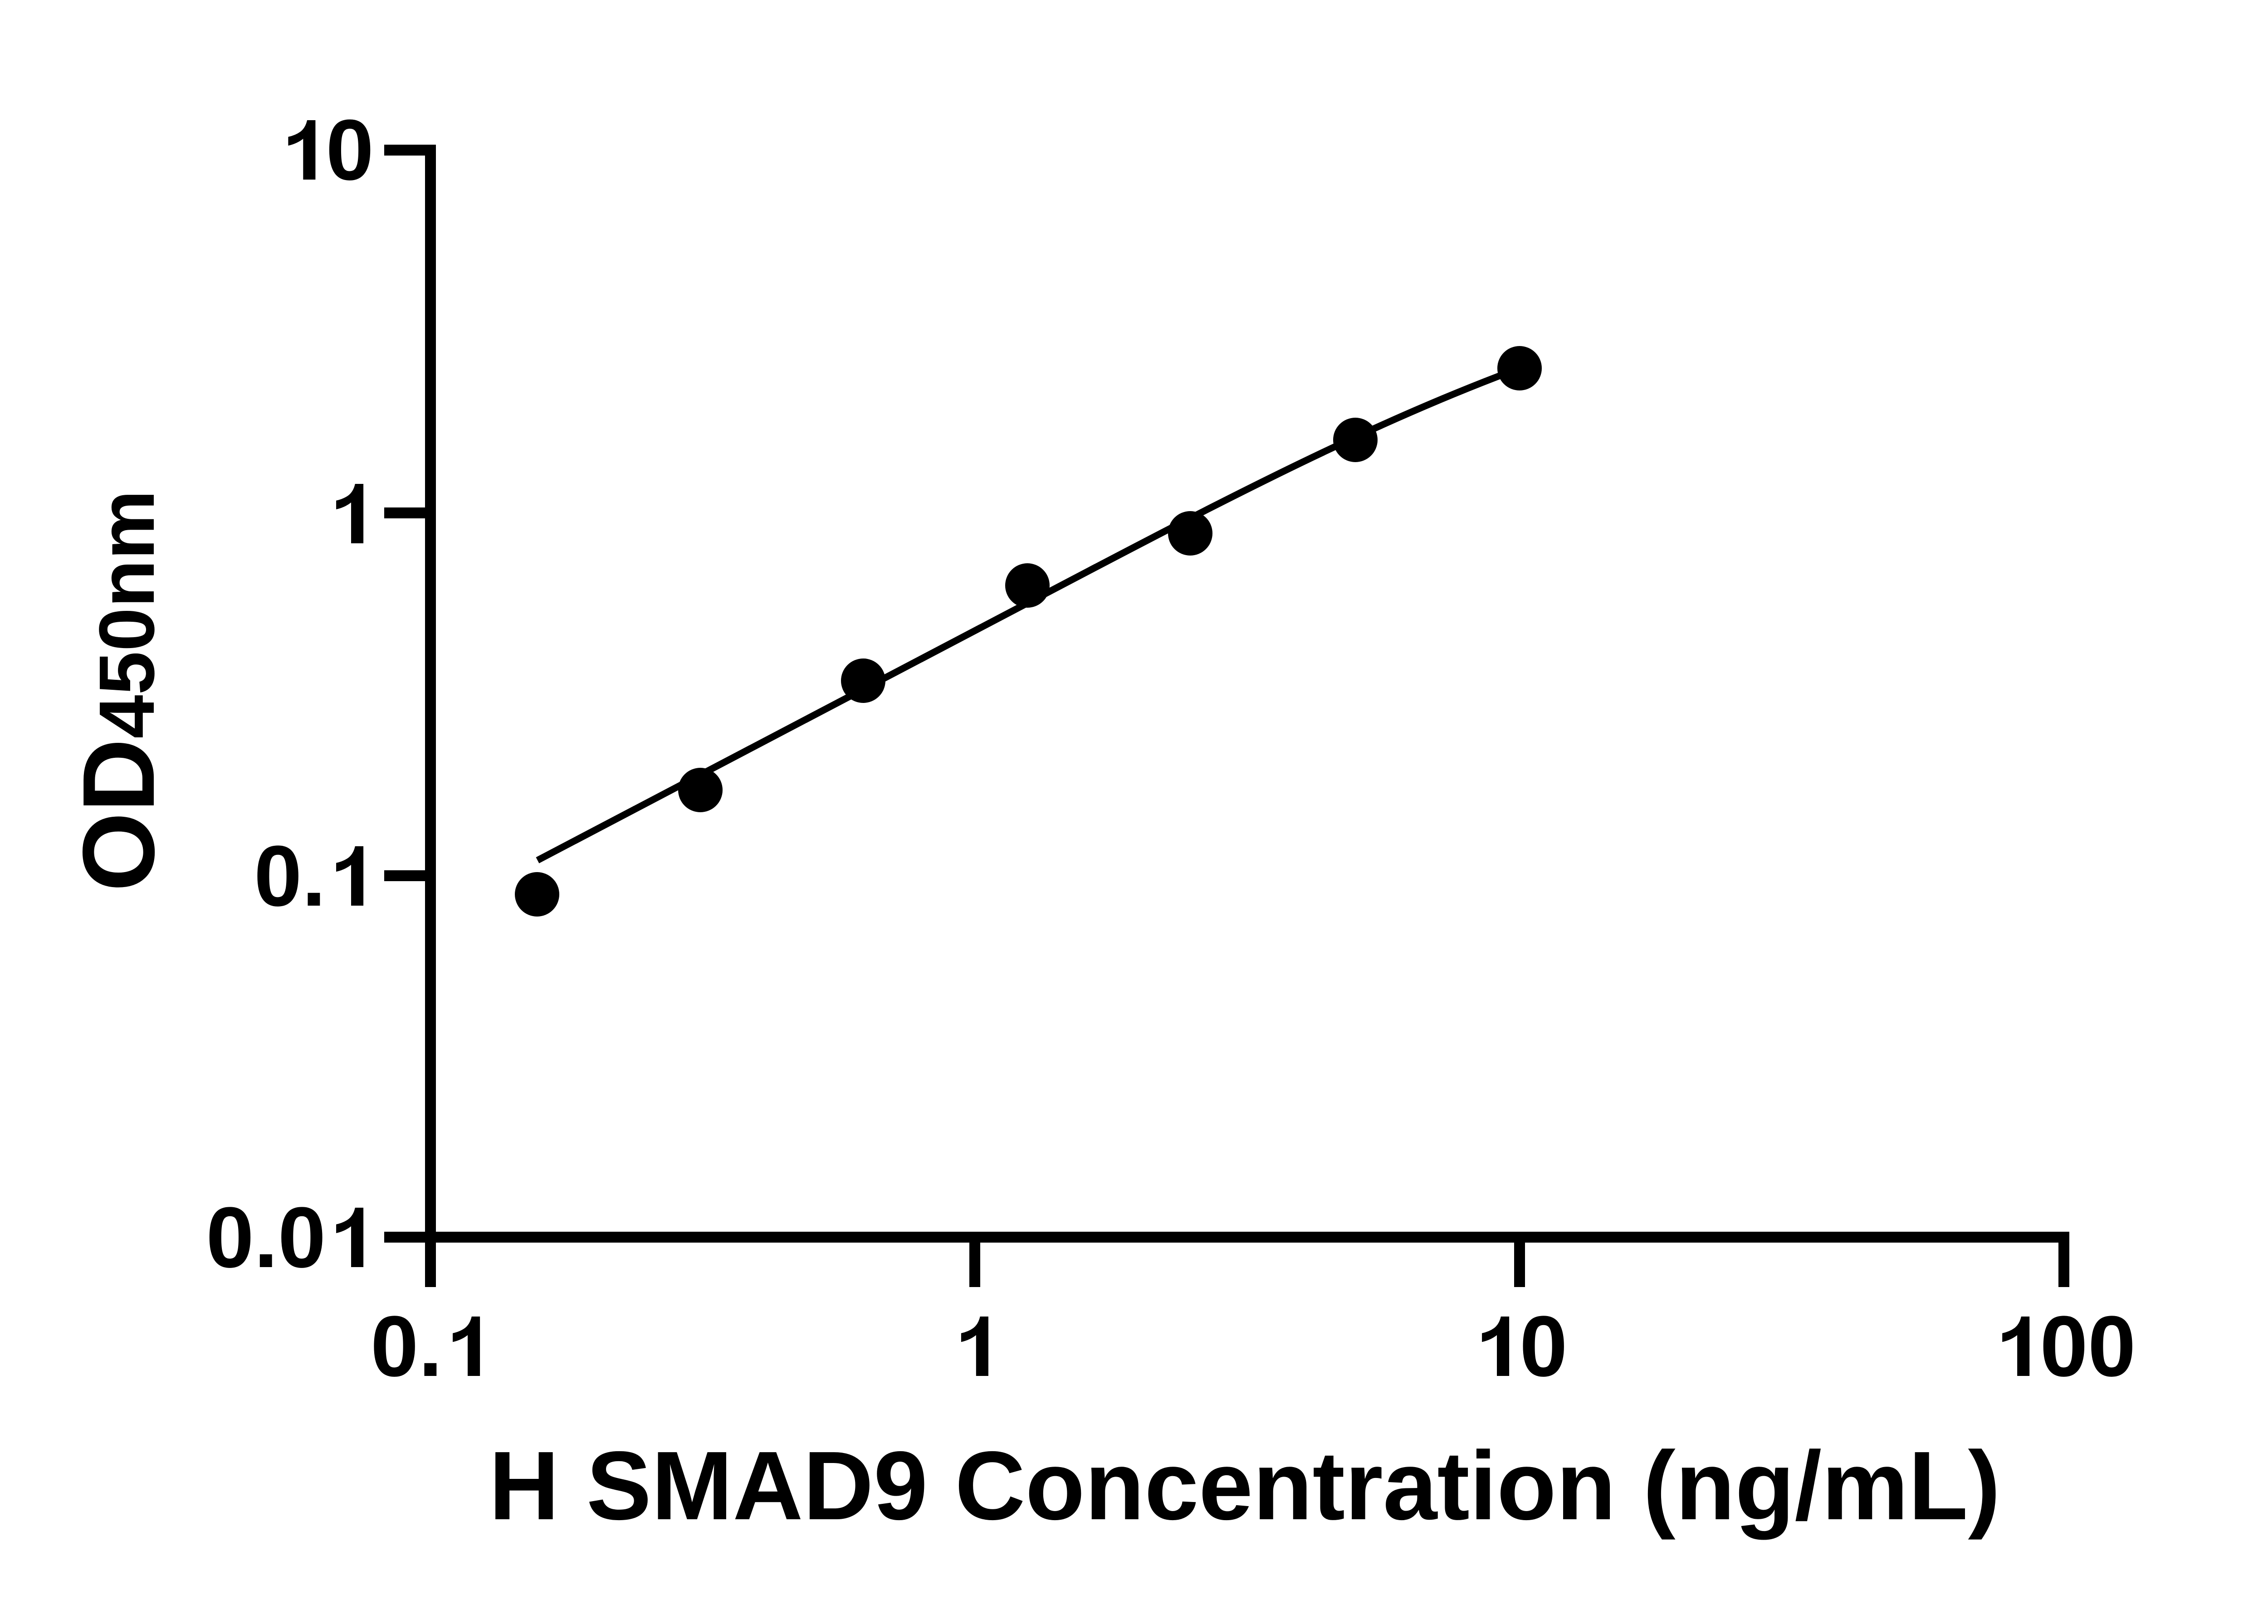 The width and height of the screenshot is (2268, 1624). What do you see at coordinates (1245, 1485) in the screenshot?
I see `svg-text: H SMAD9 Concentration (ng/mL)` at bounding box center [1245, 1485].